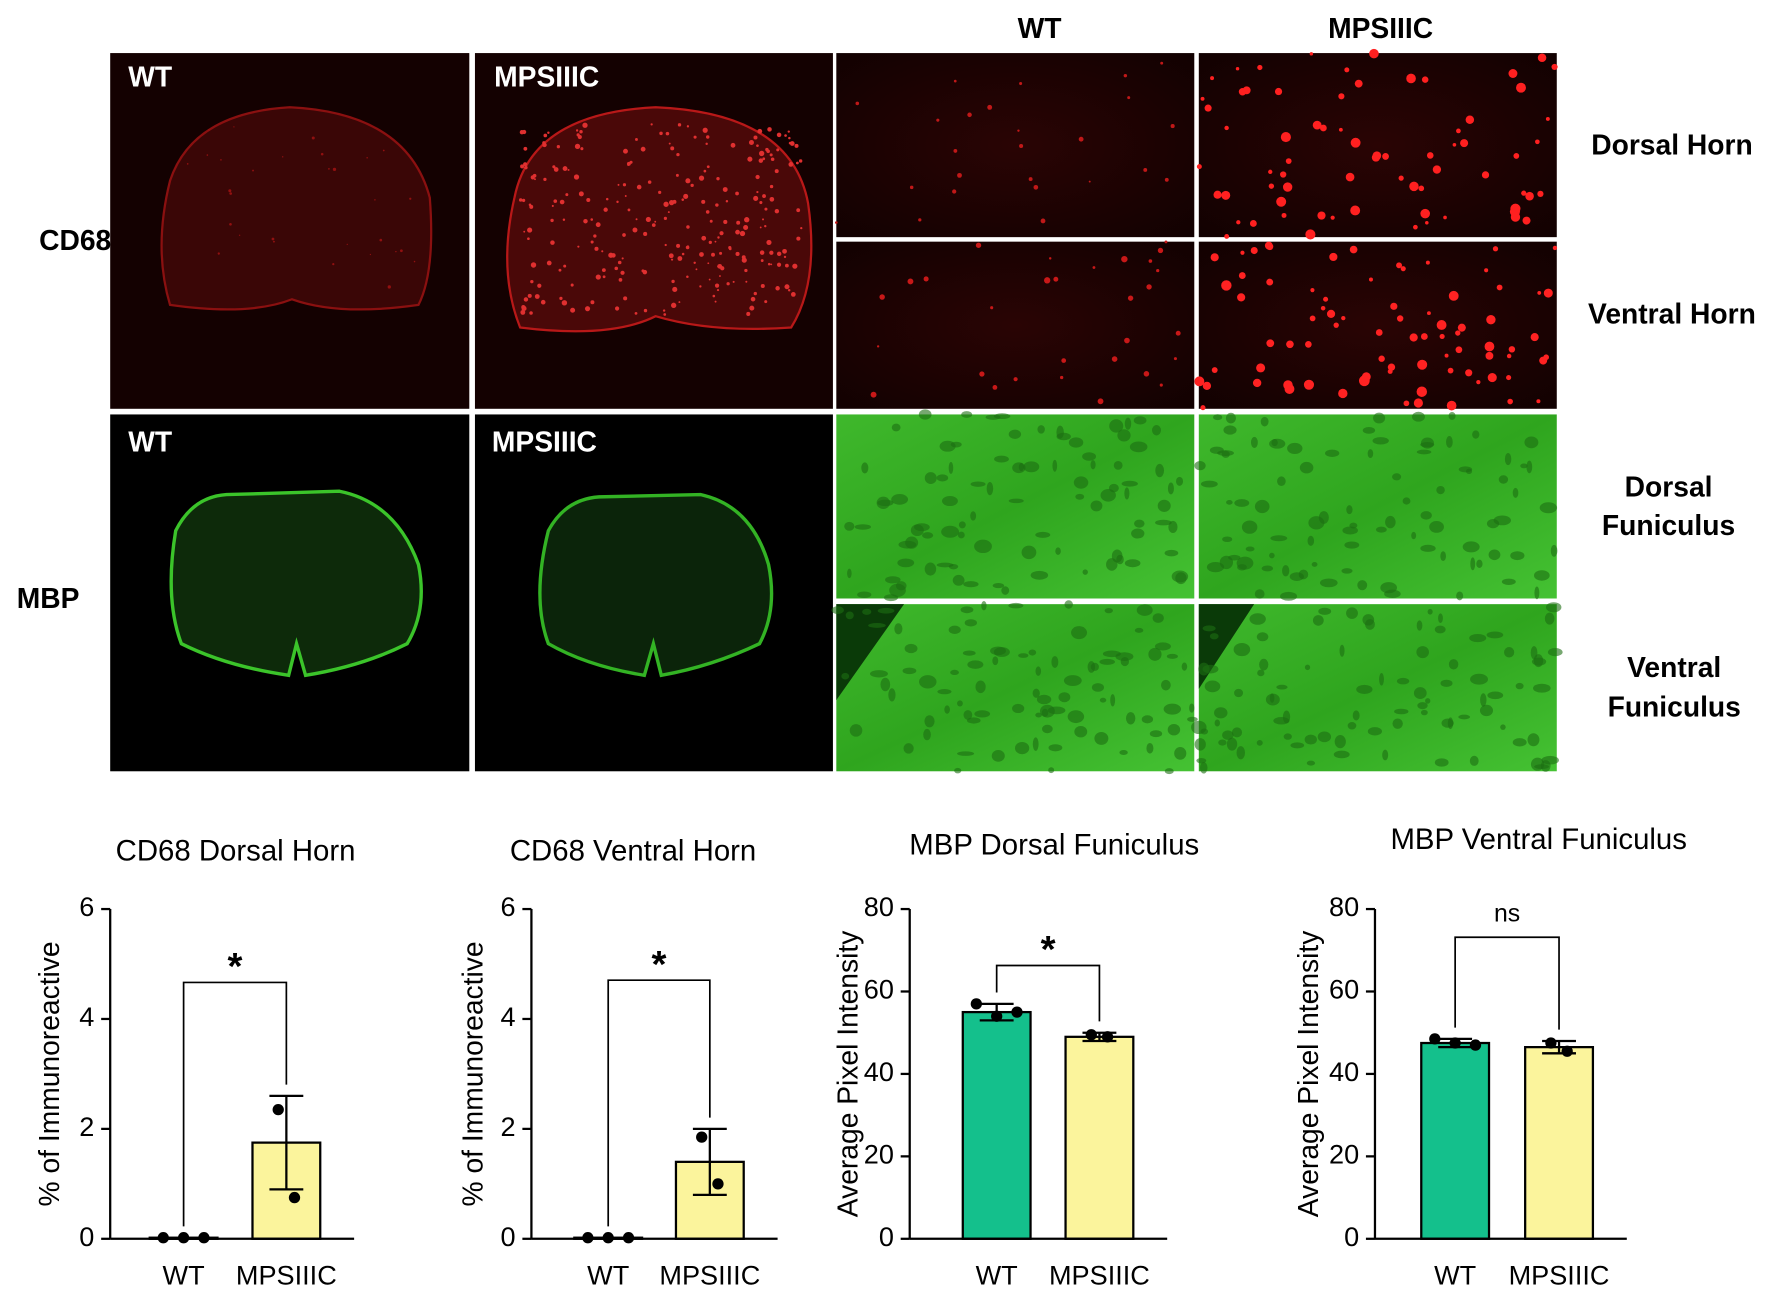  Describe the element at coordinates (235, 966) in the screenshot. I see `significance-label: *` at that location.